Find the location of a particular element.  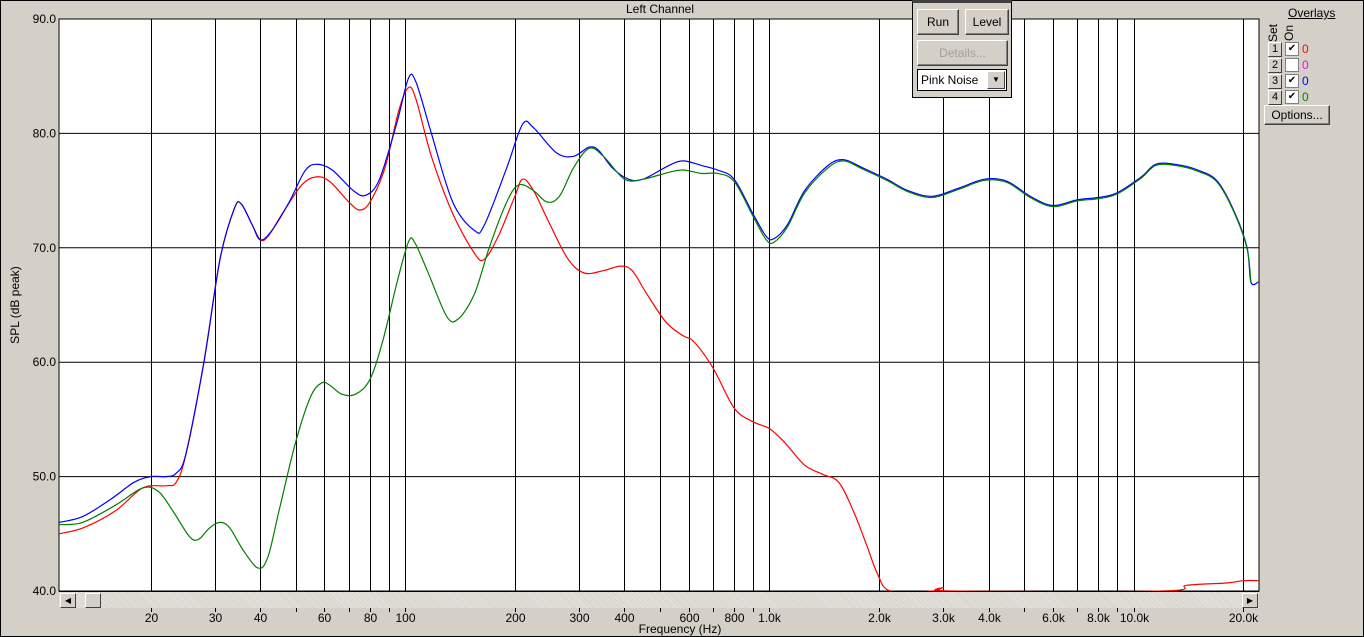

arrow-right-icon: ▶ is located at coordinates (1250, 600).